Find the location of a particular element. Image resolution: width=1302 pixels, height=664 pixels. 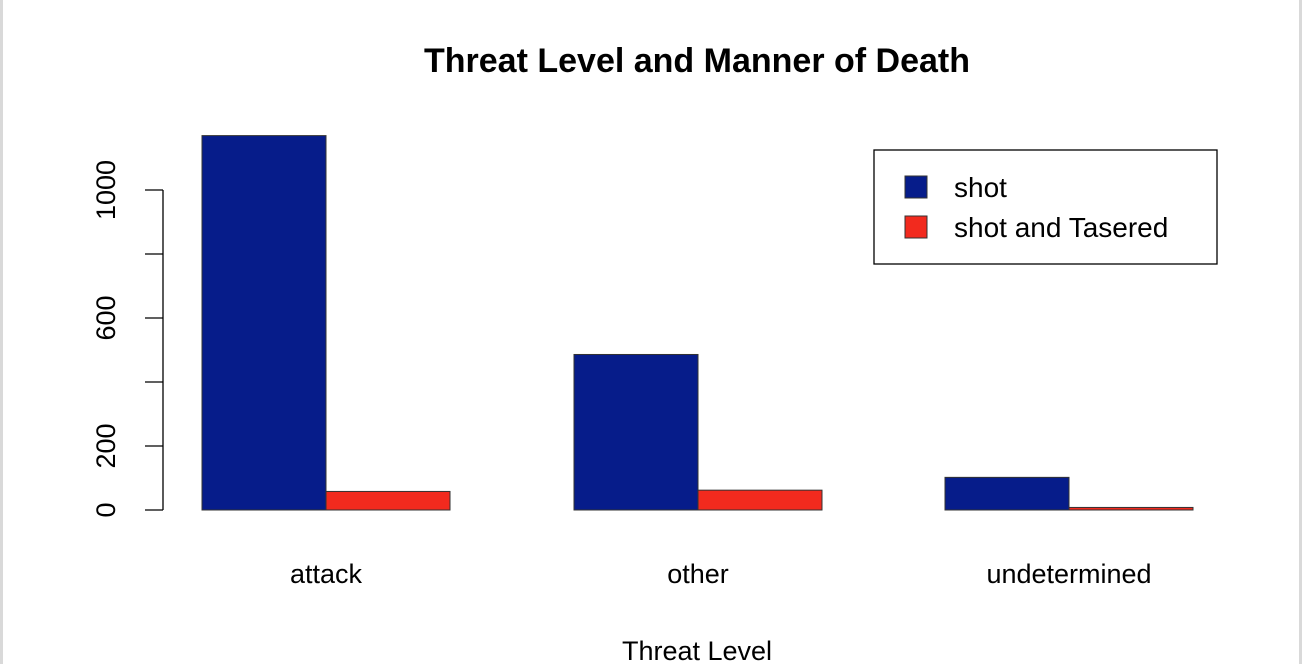

x-tick-label: other is located at coordinates (698, 574).